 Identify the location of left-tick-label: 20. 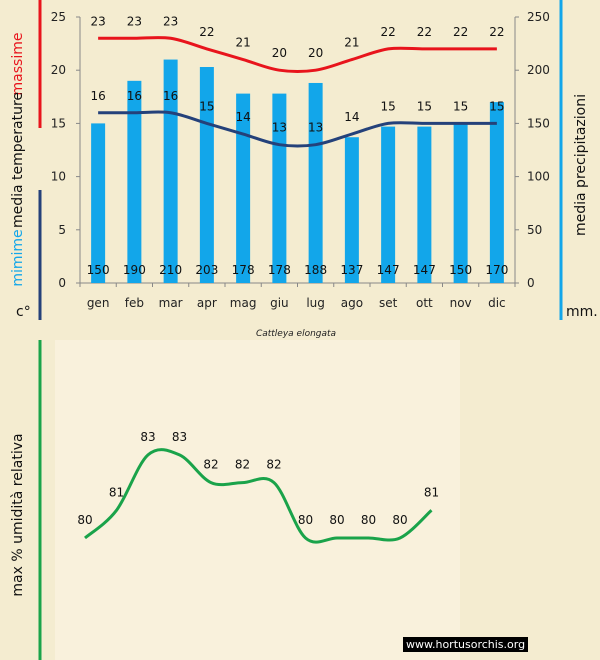
(58, 70).